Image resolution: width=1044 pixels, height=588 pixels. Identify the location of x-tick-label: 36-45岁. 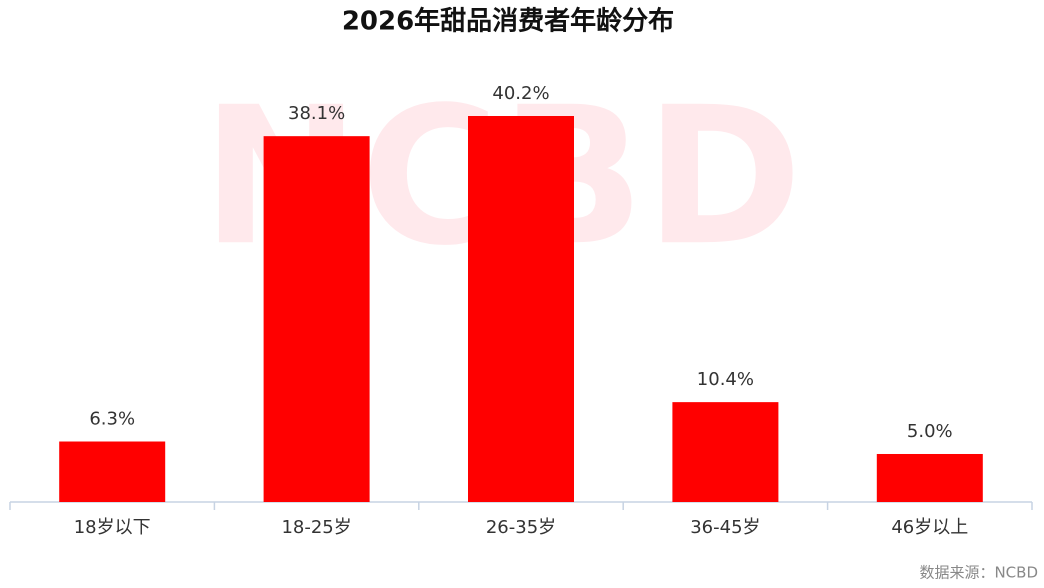
(725, 527).